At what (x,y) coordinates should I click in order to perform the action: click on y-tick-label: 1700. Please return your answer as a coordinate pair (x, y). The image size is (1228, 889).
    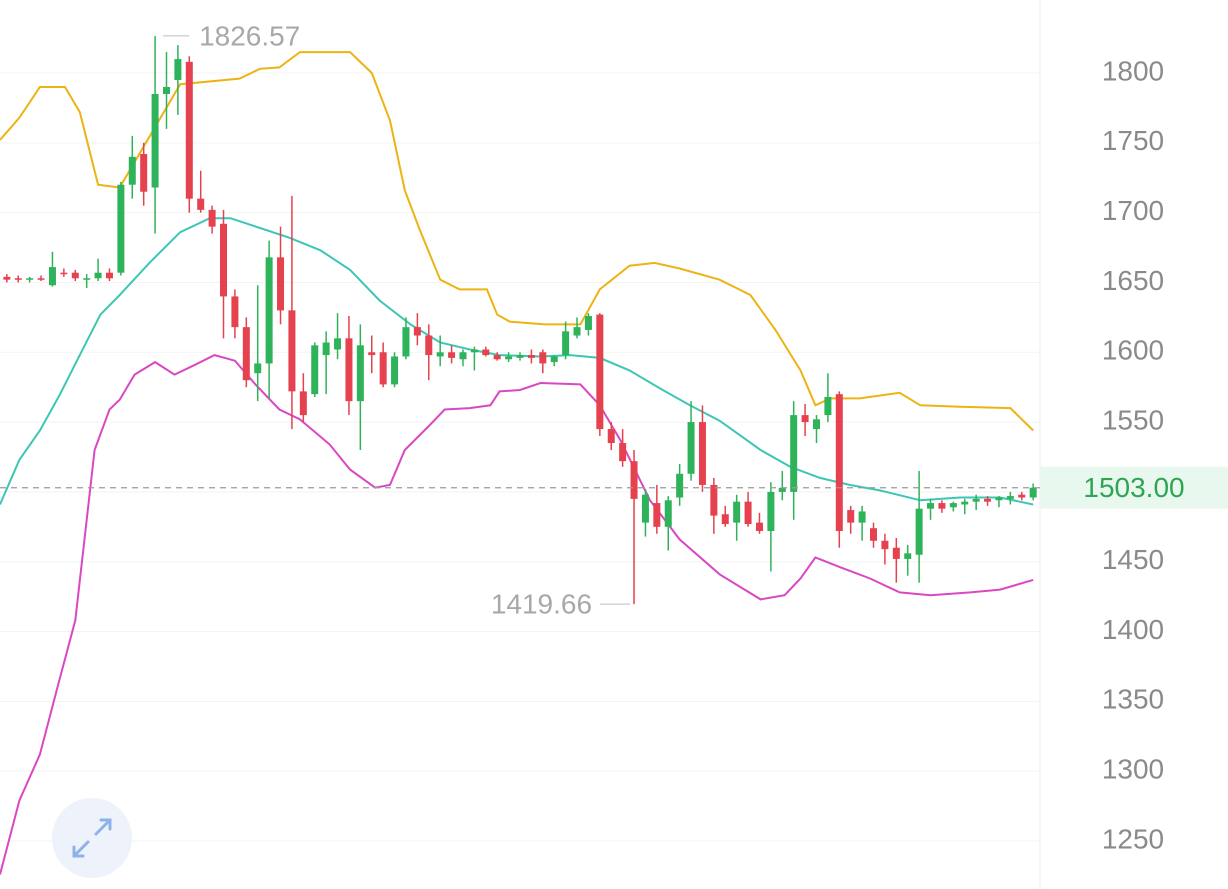
    Looking at the image, I should click on (1133, 210).